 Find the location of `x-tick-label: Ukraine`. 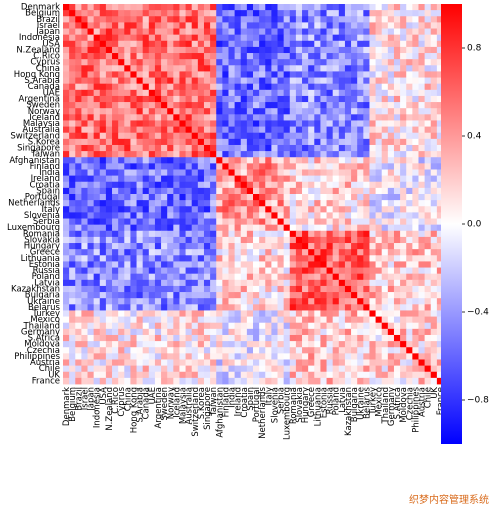

x-tick-label: Ukraine is located at coordinates (361, 403).